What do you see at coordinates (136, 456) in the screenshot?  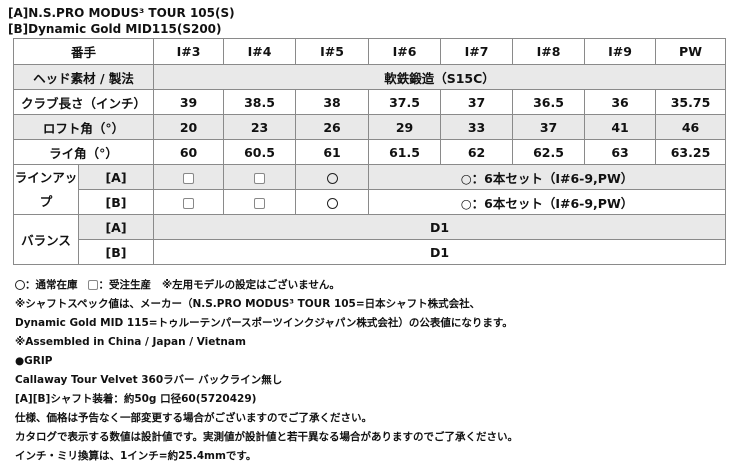 I see `note-line: インチ・ミリ換算は、1インチ=約25.4mmです。` at bounding box center [136, 456].